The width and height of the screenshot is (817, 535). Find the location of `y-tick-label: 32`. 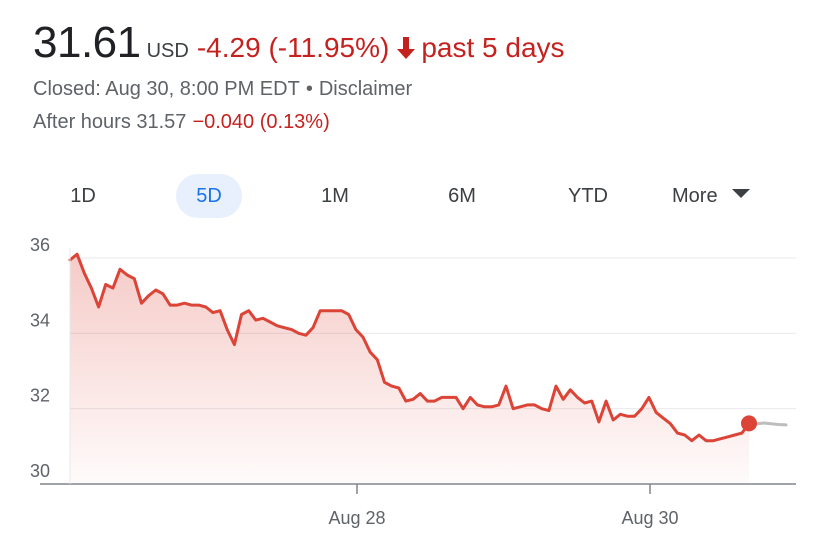

y-tick-label: 32 is located at coordinates (40, 396).